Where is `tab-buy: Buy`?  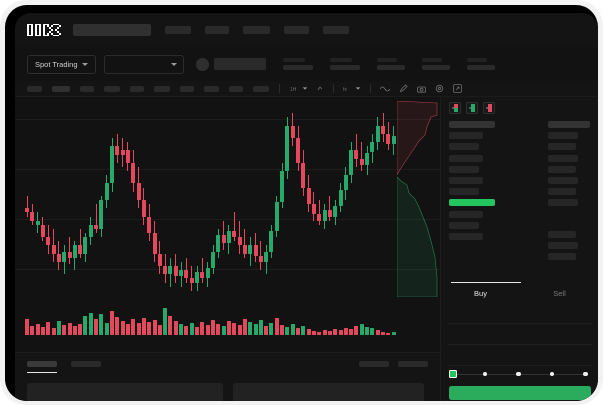 tab-buy: Buy is located at coordinates (480, 293).